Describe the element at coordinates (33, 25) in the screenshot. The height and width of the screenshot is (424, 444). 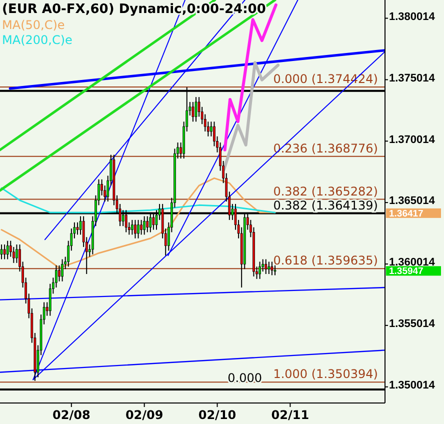
I see `text: MA(50,C)e` at that location.